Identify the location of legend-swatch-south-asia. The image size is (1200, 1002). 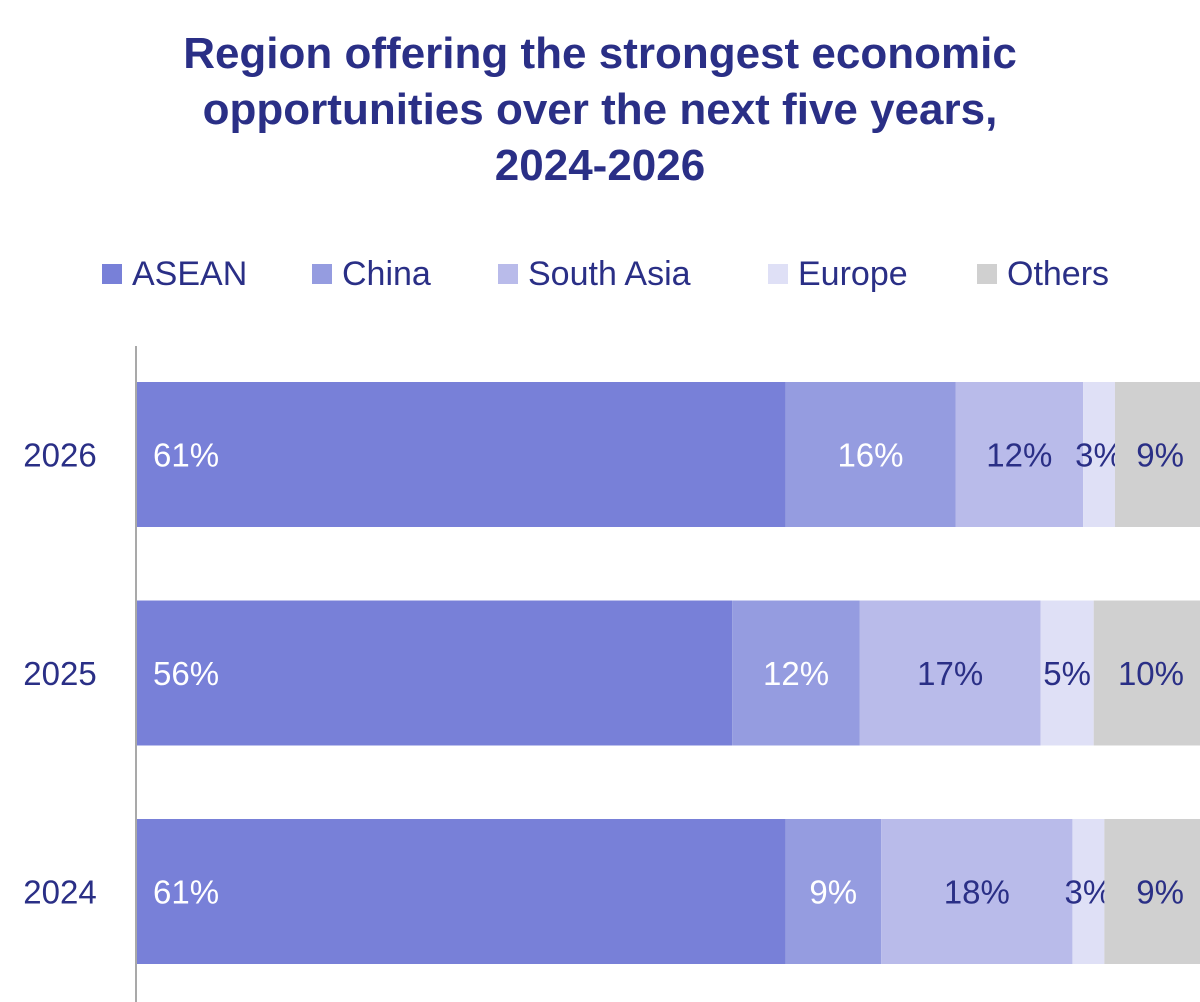
(508, 274).